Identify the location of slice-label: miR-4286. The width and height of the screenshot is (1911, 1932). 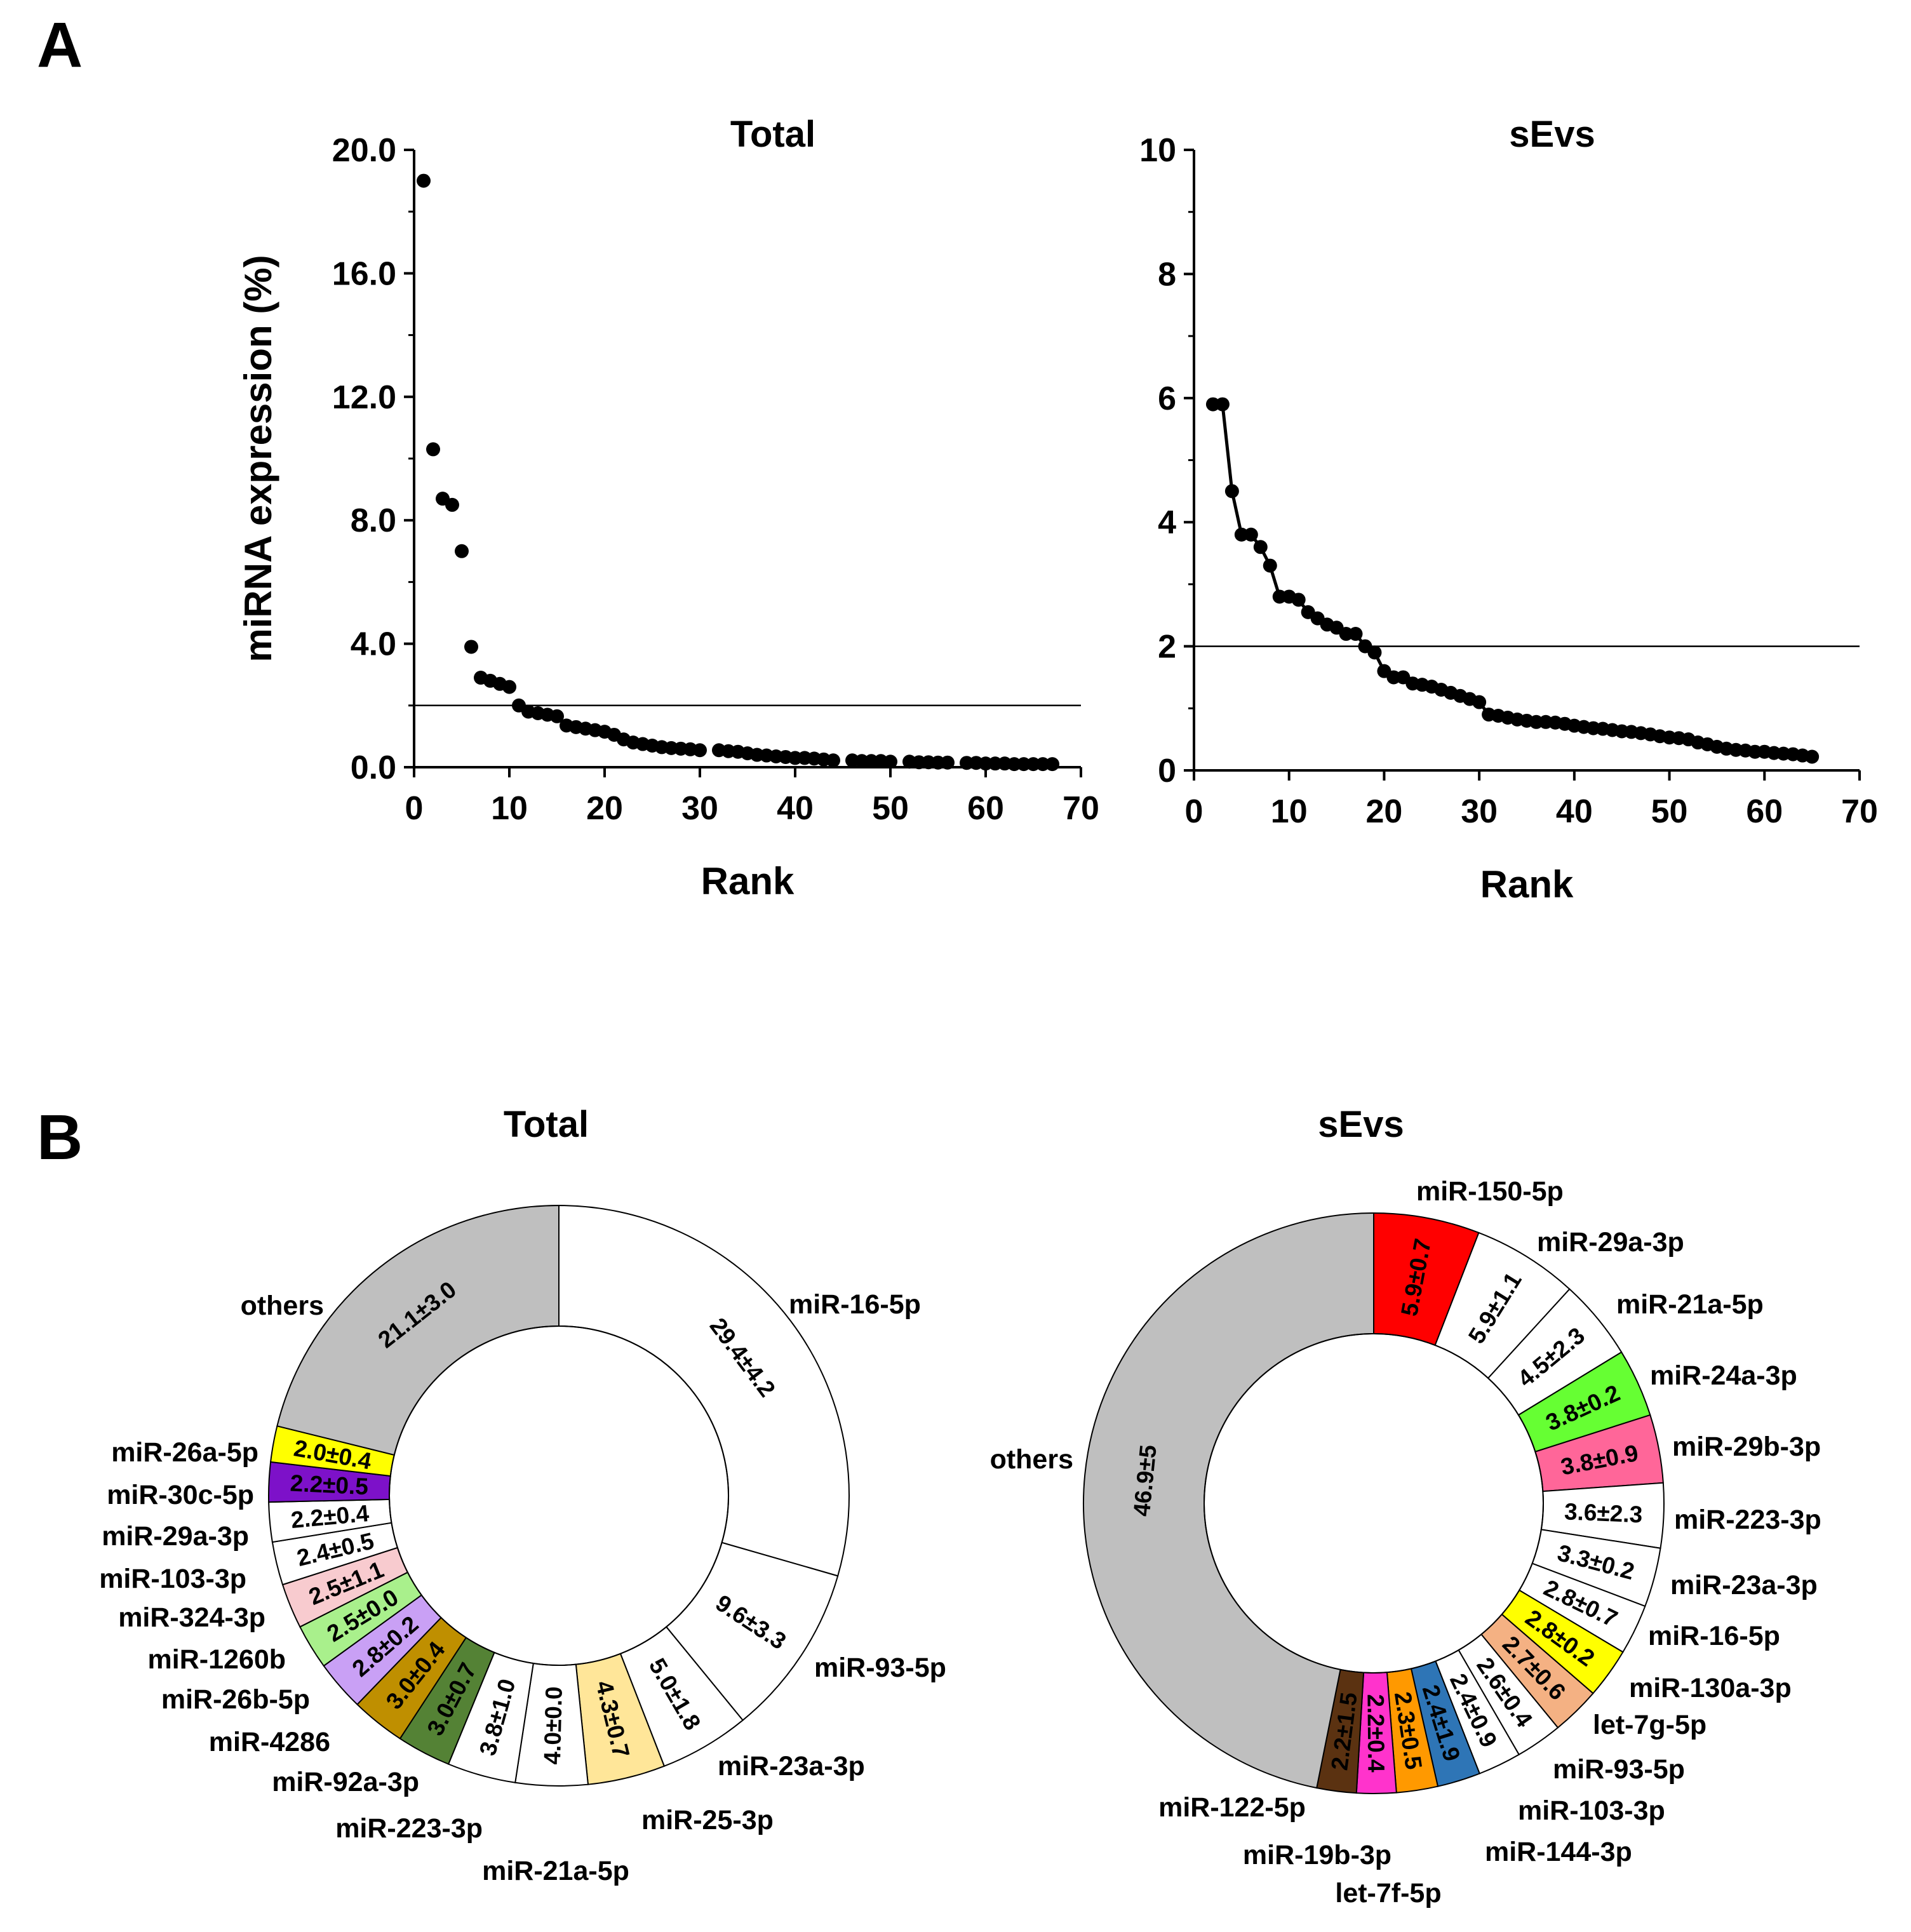
(269, 1742).